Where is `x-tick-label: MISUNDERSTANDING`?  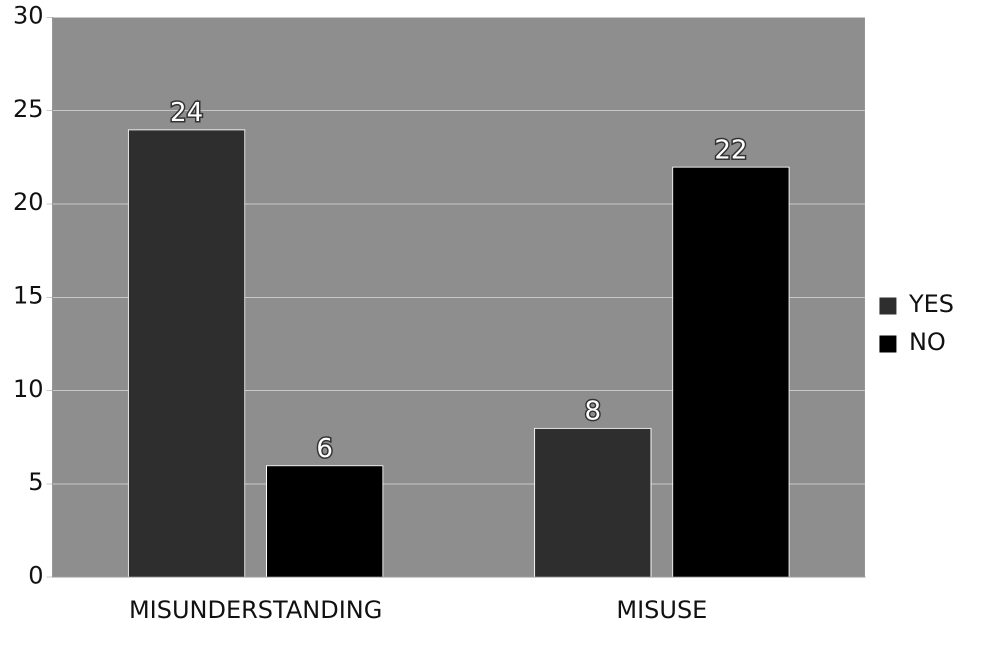 x-tick-label: MISUNDERSTANDING is located at coordinates (255, 610).